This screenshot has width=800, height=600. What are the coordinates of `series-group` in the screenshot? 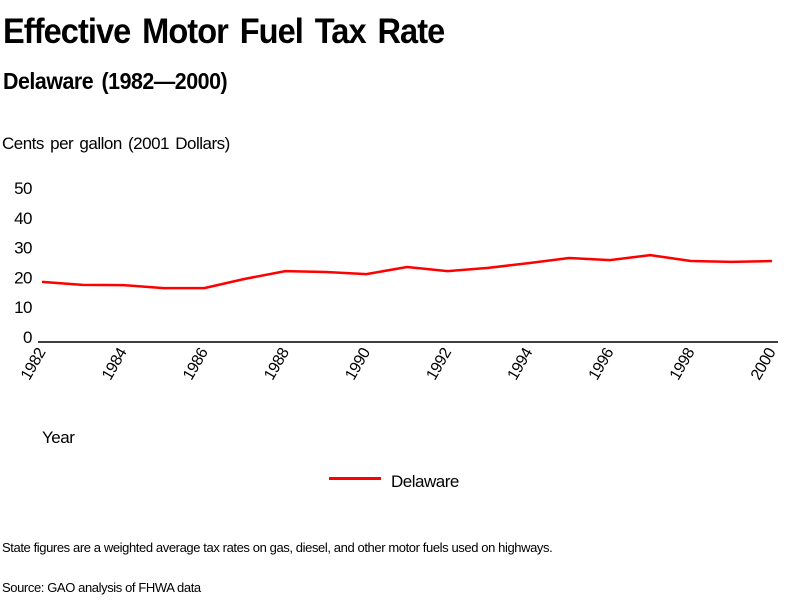 It's located at (407, 271).